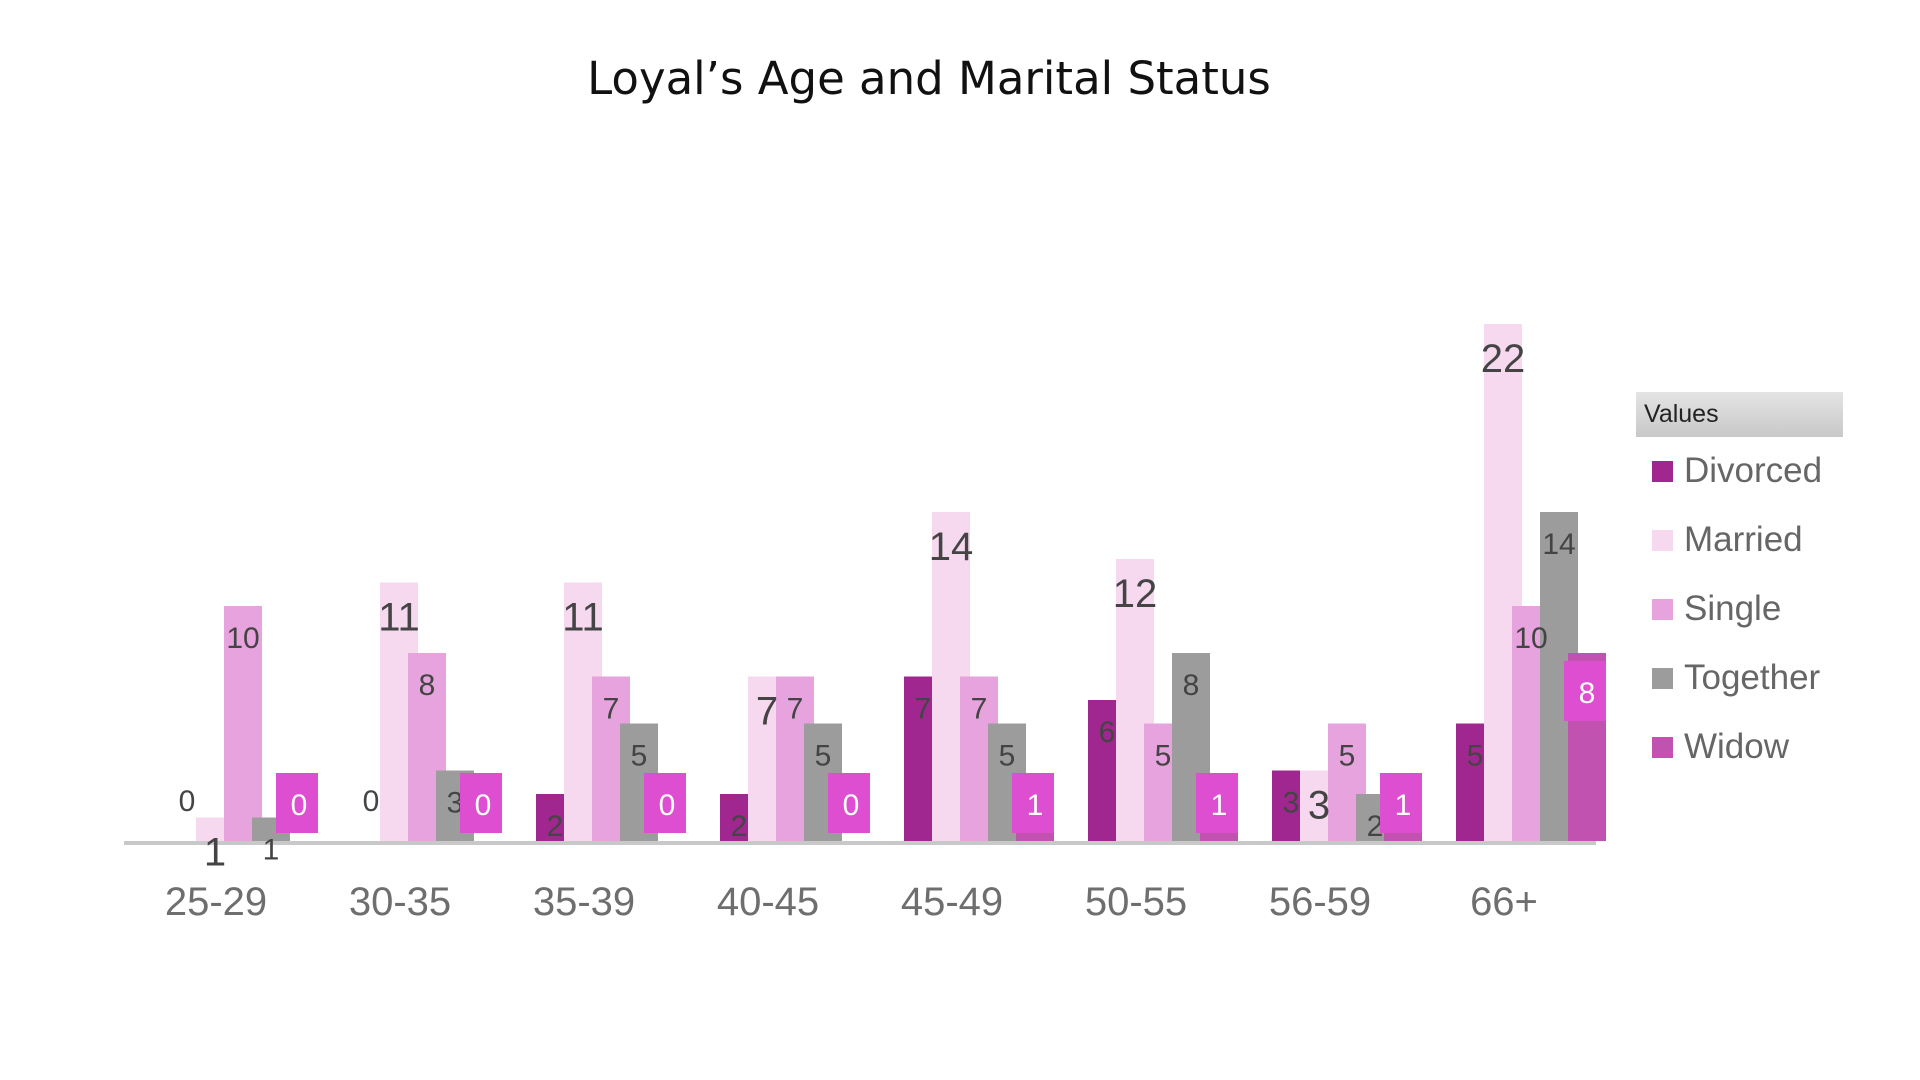  What do you see at coordinates (1530, 638) in the screenshot?
I see `data-label-single-66-: 10` at bounding box center [1530, 638].